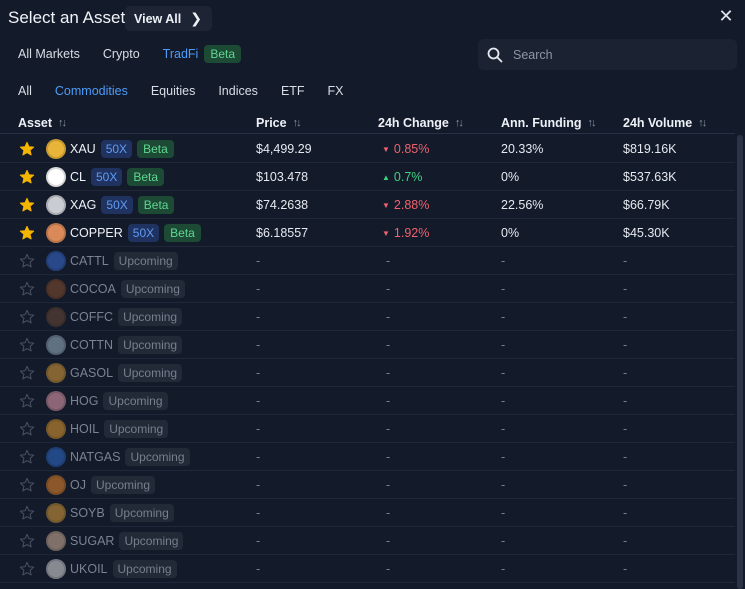 The image size is (745, 589). What do you see at coordinates (367, 485) in the screenshot?
I see `table-row: OJ Upcoming - - - -` at bounding box center [367, 485].